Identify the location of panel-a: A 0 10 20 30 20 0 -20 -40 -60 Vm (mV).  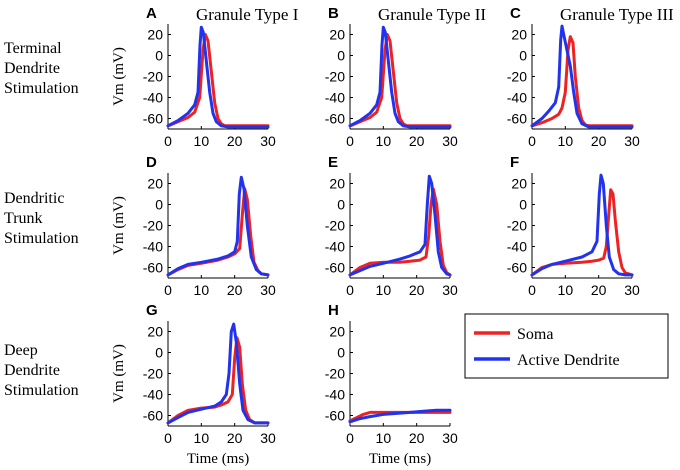
(193, 77).